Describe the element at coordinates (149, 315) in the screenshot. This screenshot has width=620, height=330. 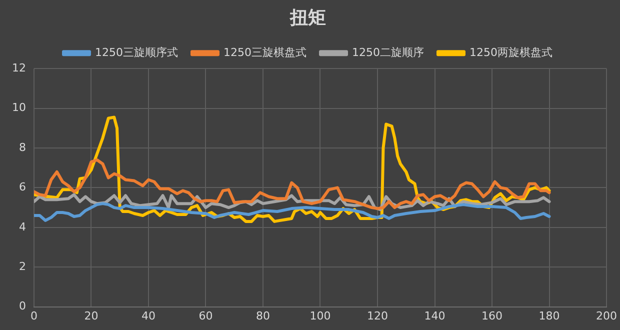
I see `x-tick-label: 40` at that location.